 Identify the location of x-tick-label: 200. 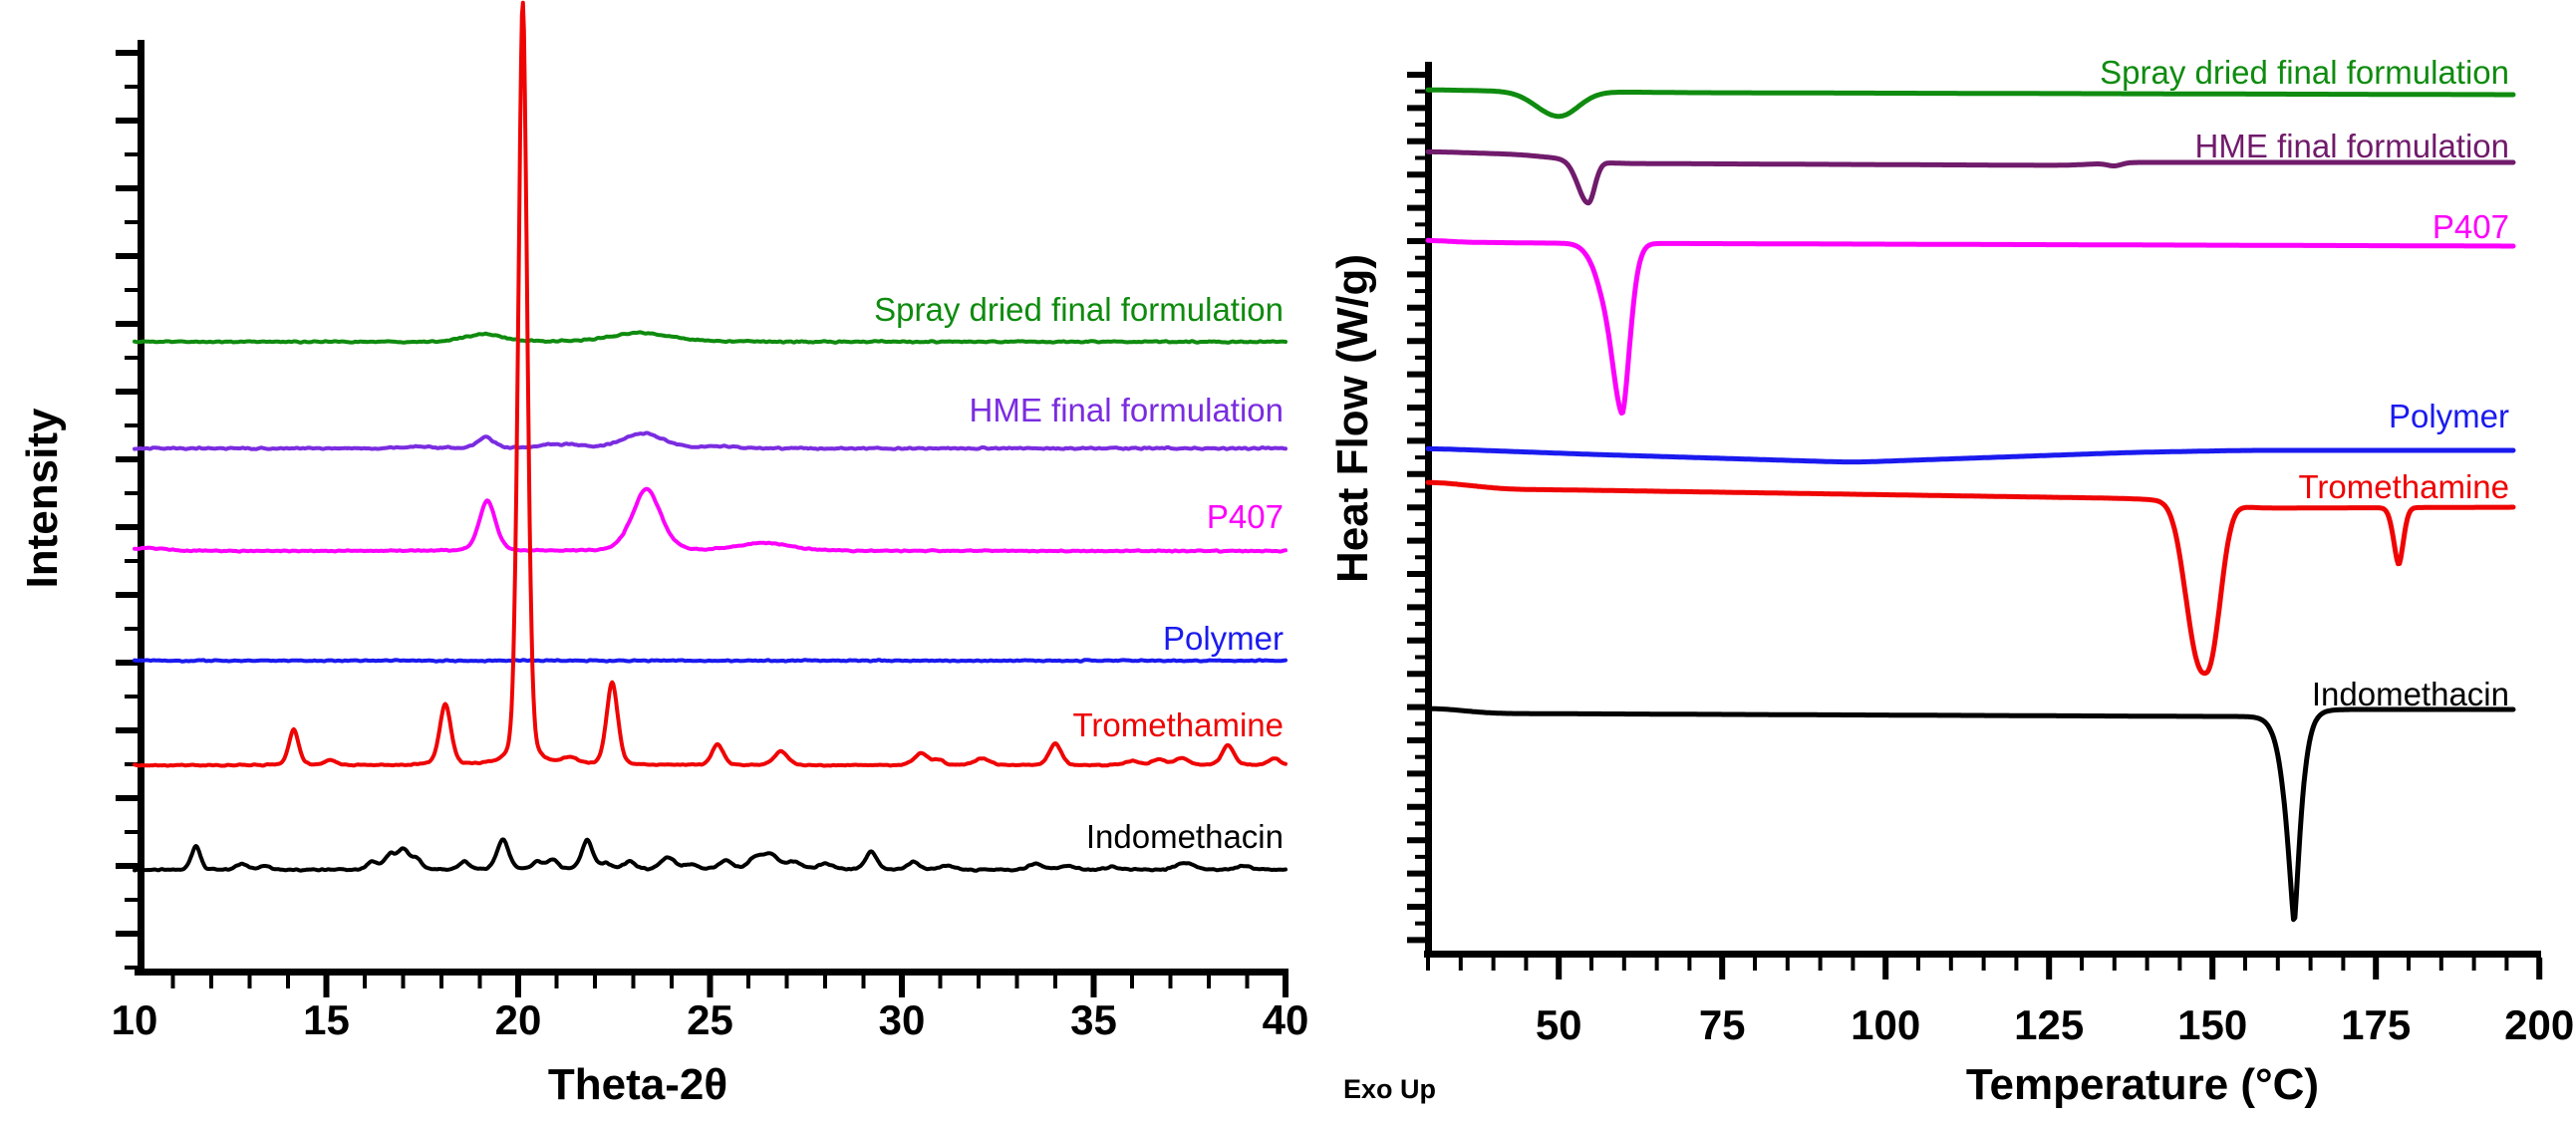
(2539, 1024).